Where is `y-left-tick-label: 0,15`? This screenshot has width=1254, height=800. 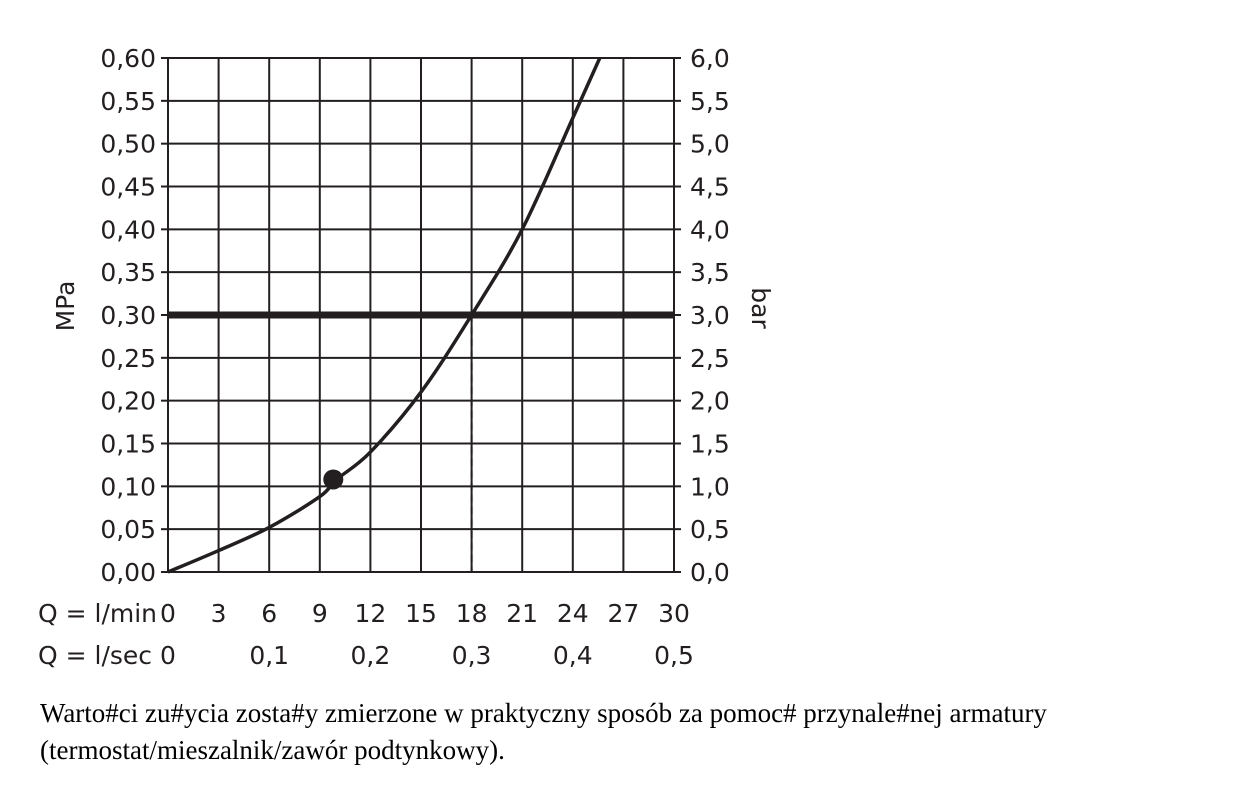 y-left-tick-label: 0,15 is located at coordinates (128, 444).